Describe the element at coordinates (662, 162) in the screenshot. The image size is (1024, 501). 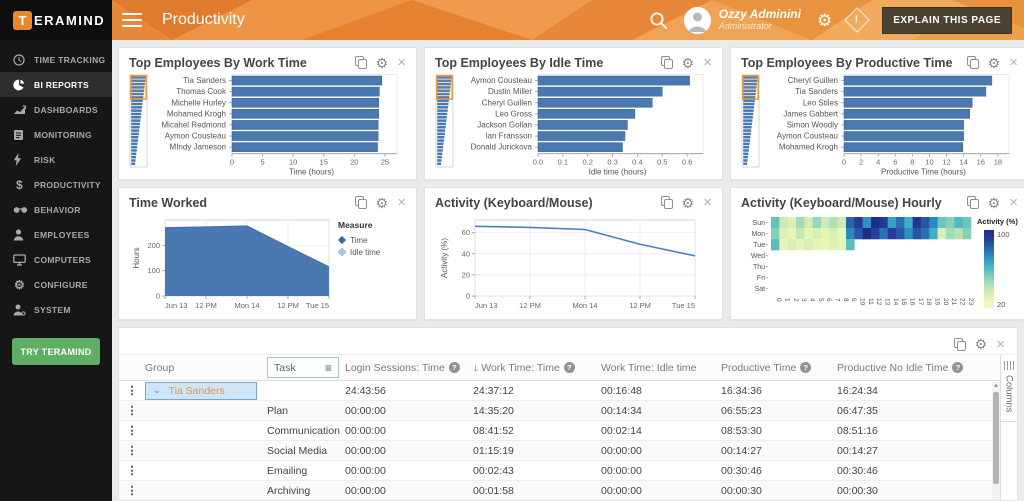
I see `svg-text: 0.5` at that location.